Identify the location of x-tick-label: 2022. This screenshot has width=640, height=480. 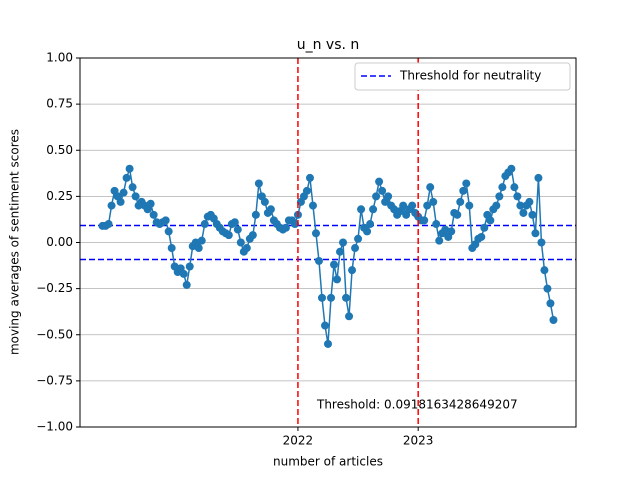
(298, 441).